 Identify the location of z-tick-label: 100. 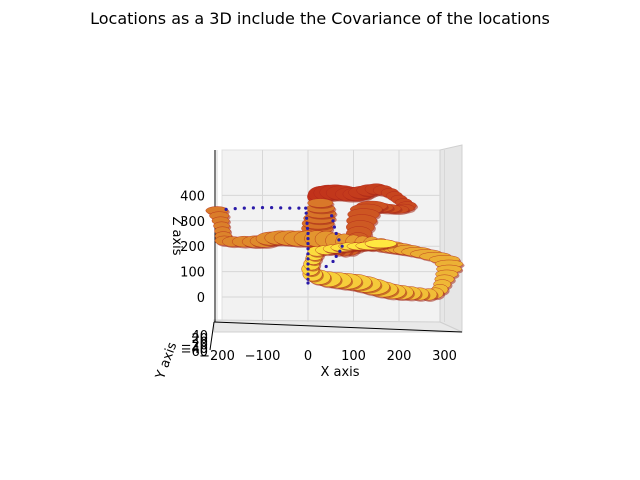
(192, 273).